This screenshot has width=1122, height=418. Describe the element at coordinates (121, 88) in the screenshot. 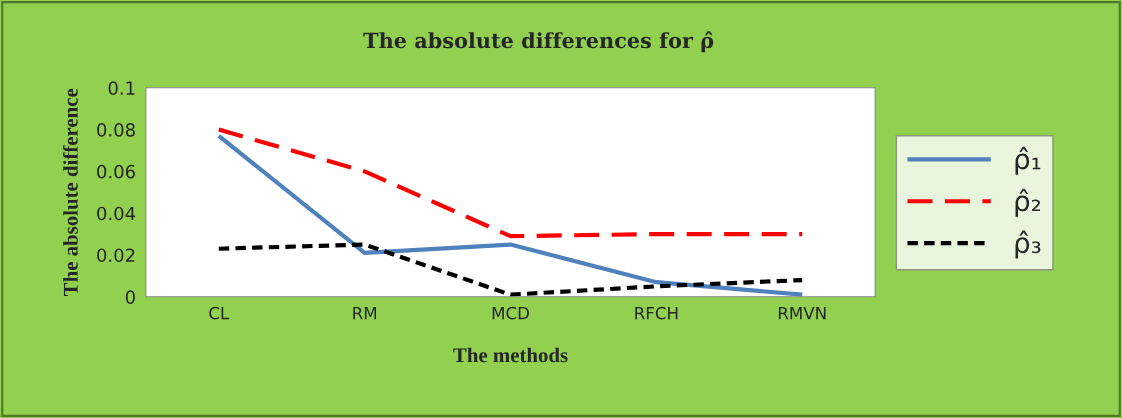

I see `y-tick-label: 0.1` at that location.